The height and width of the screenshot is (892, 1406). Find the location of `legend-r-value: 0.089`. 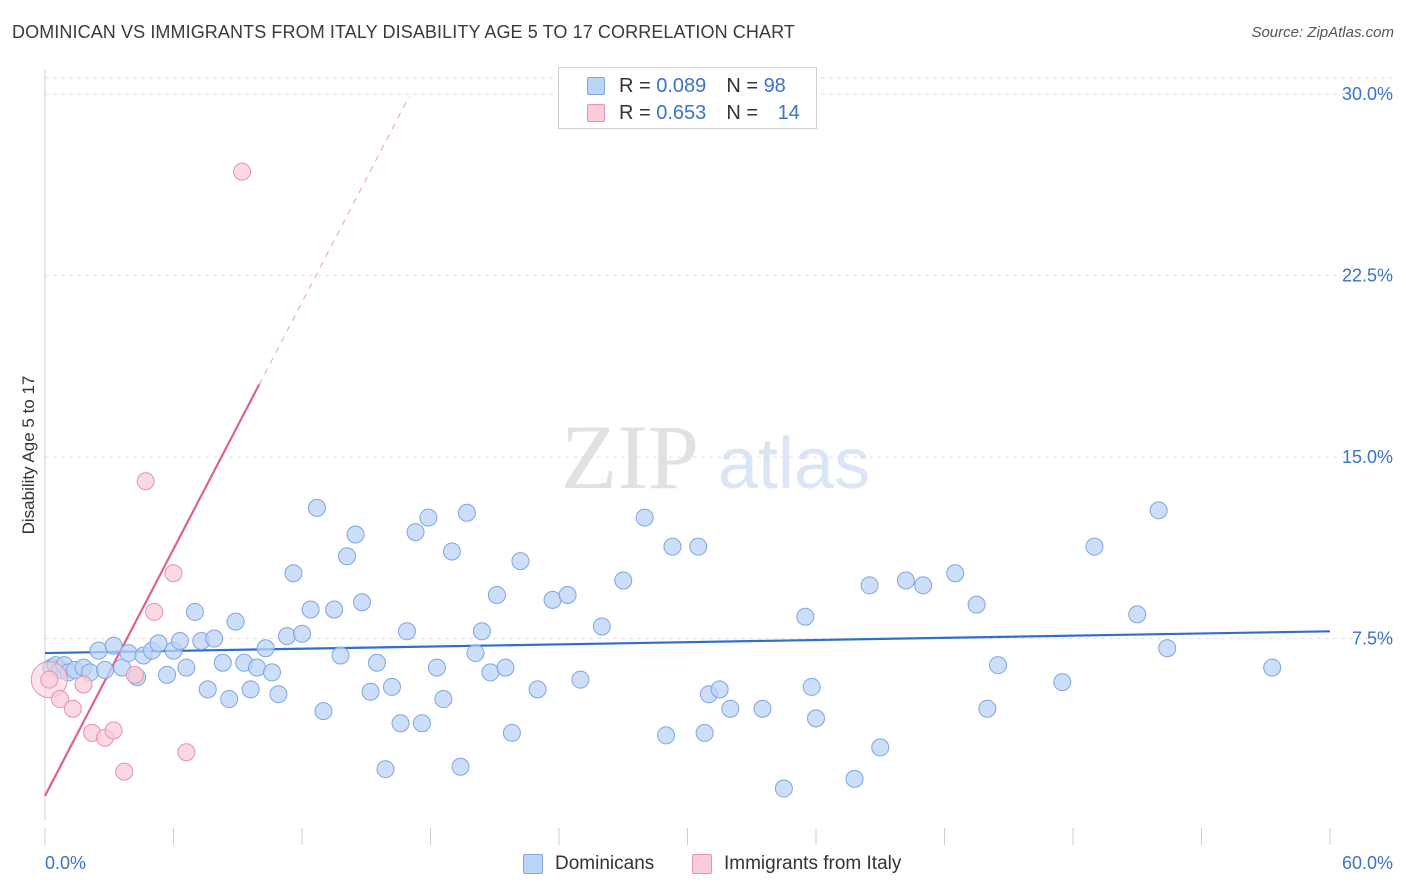

legend-r-value: 0.089 is located at coordinates (681, 85).